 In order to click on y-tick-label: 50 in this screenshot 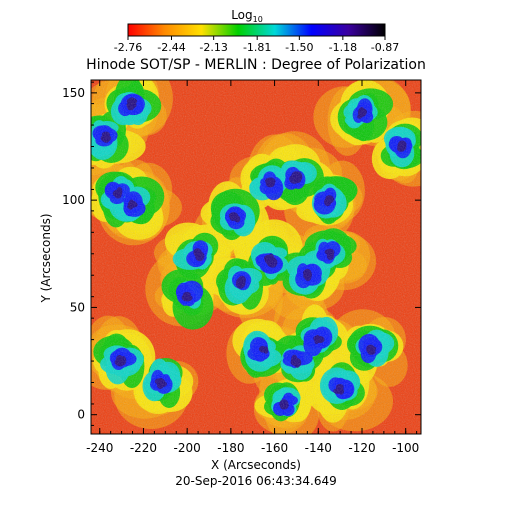, I will do `click(77, 307)`.